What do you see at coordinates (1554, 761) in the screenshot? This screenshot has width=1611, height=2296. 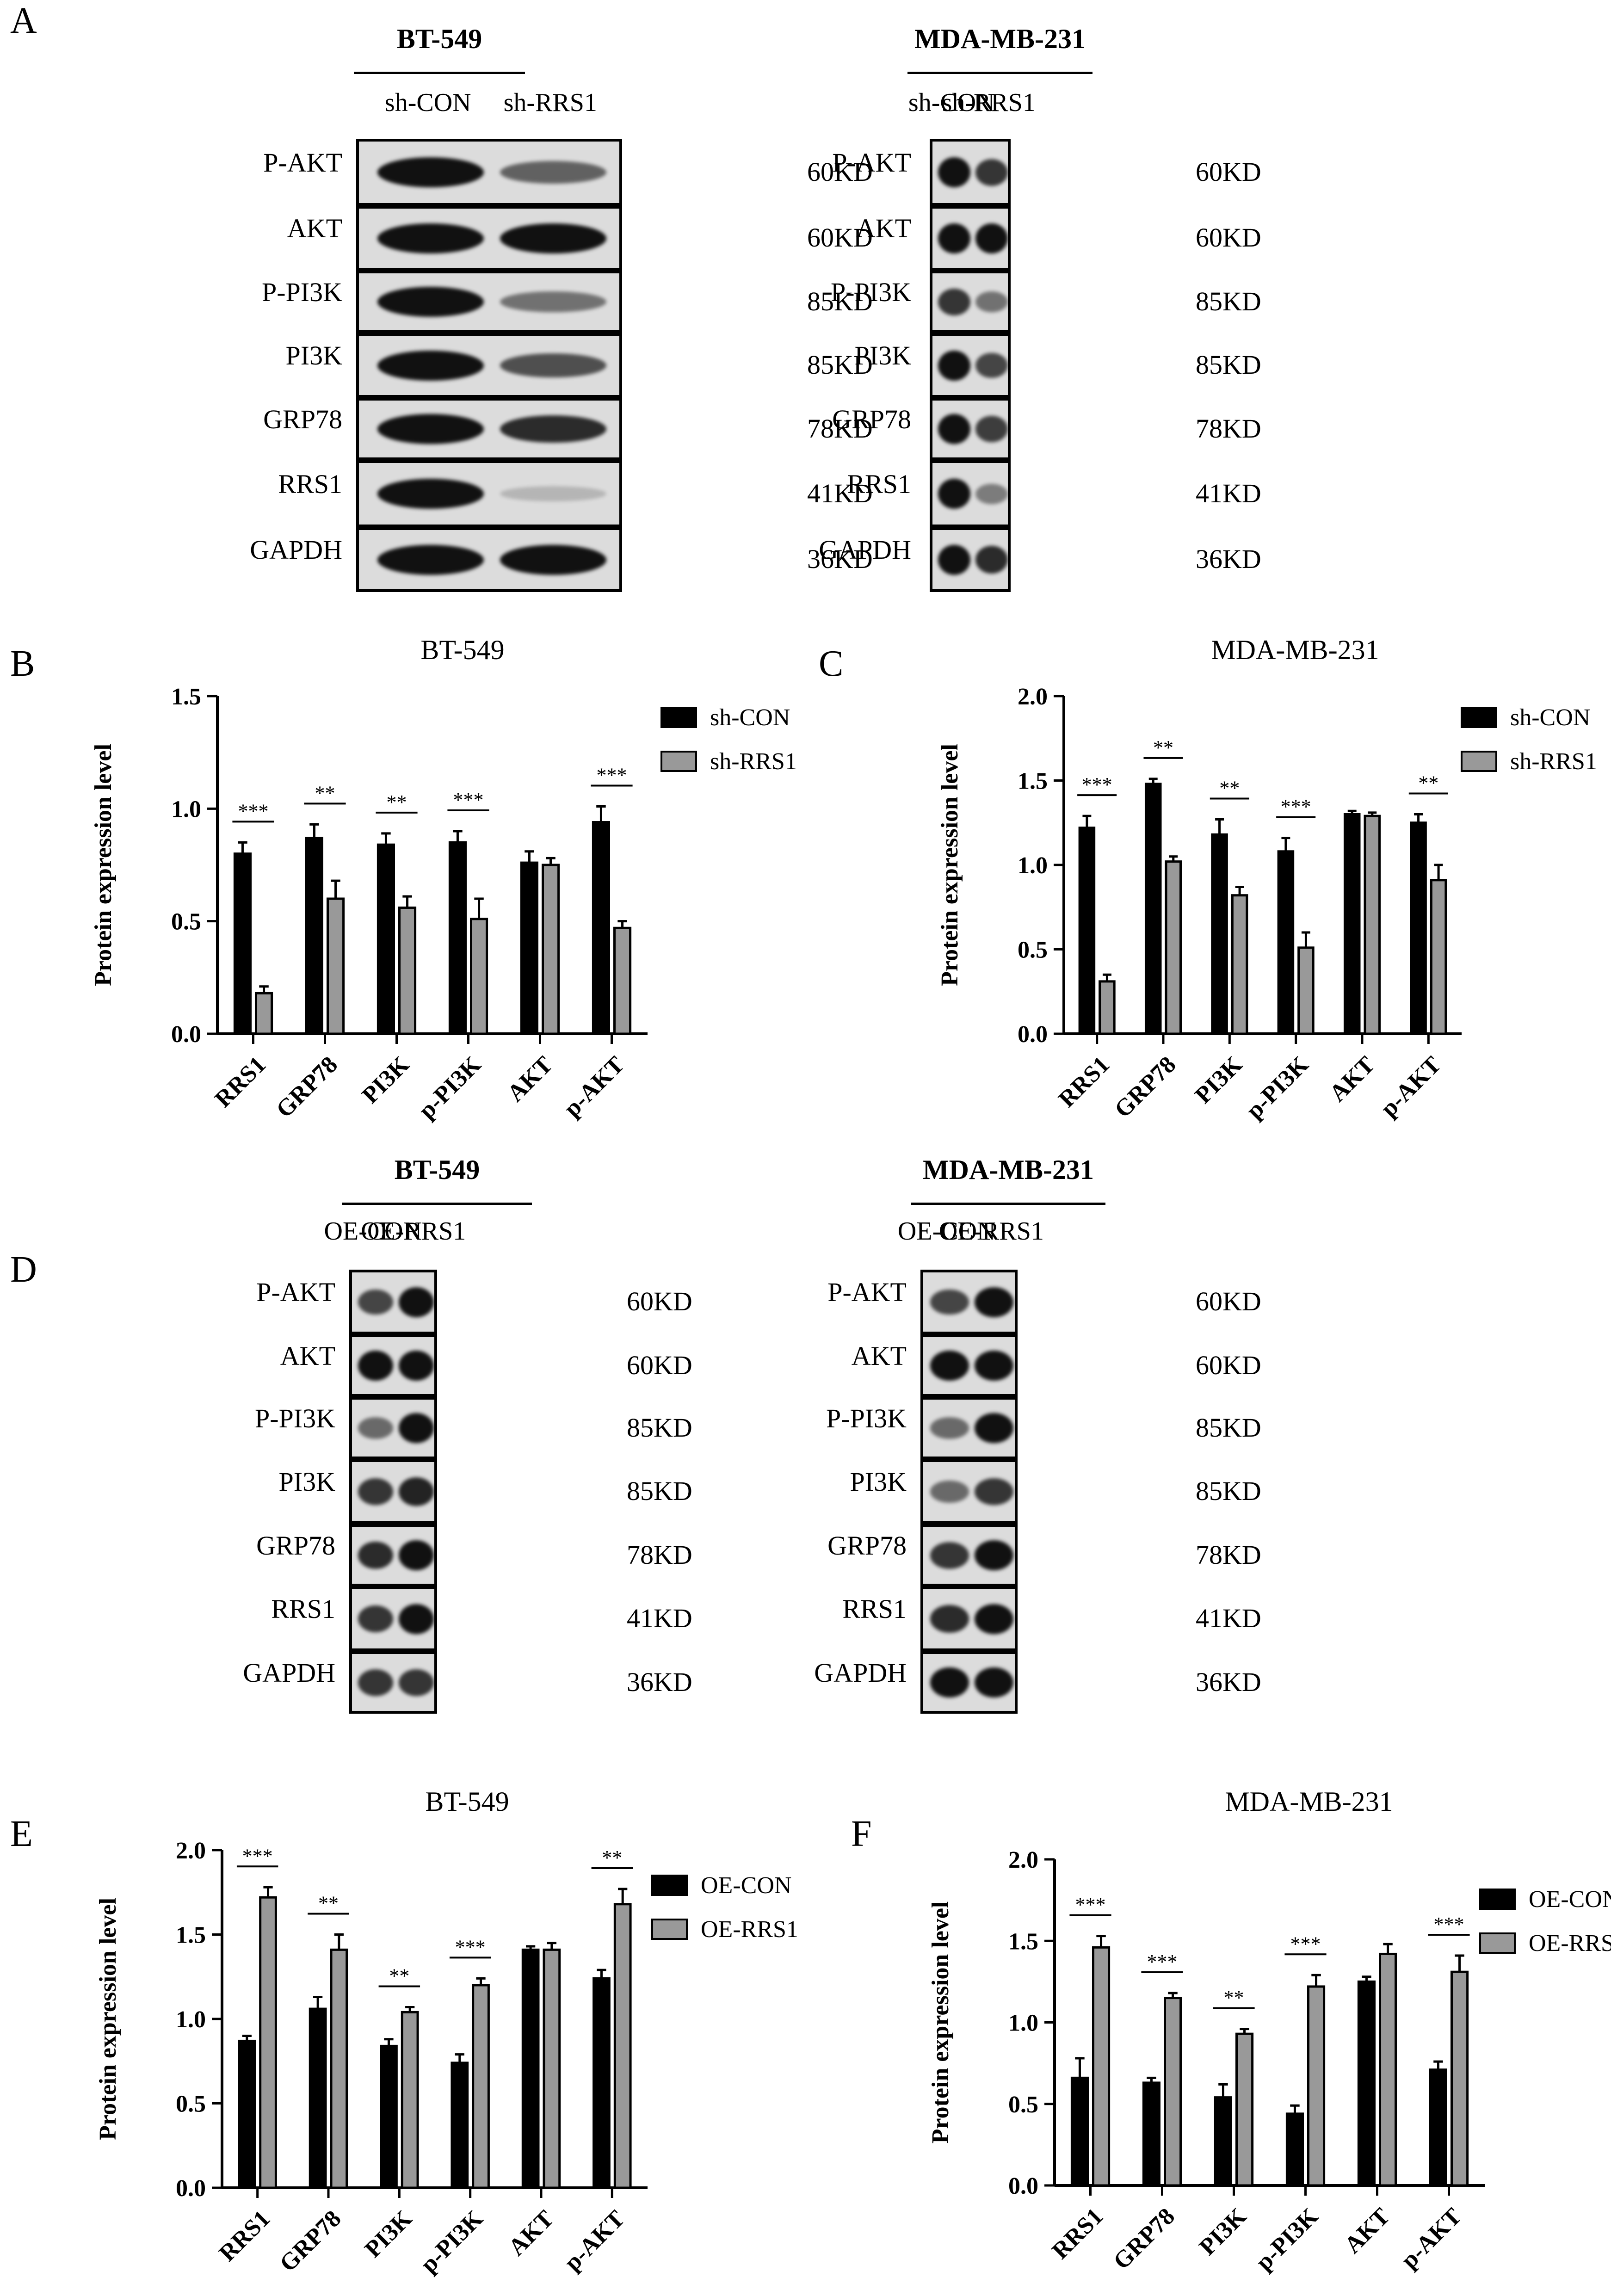 I see `legend-label: sh-RRS1` at bounding box center [1554, 761].